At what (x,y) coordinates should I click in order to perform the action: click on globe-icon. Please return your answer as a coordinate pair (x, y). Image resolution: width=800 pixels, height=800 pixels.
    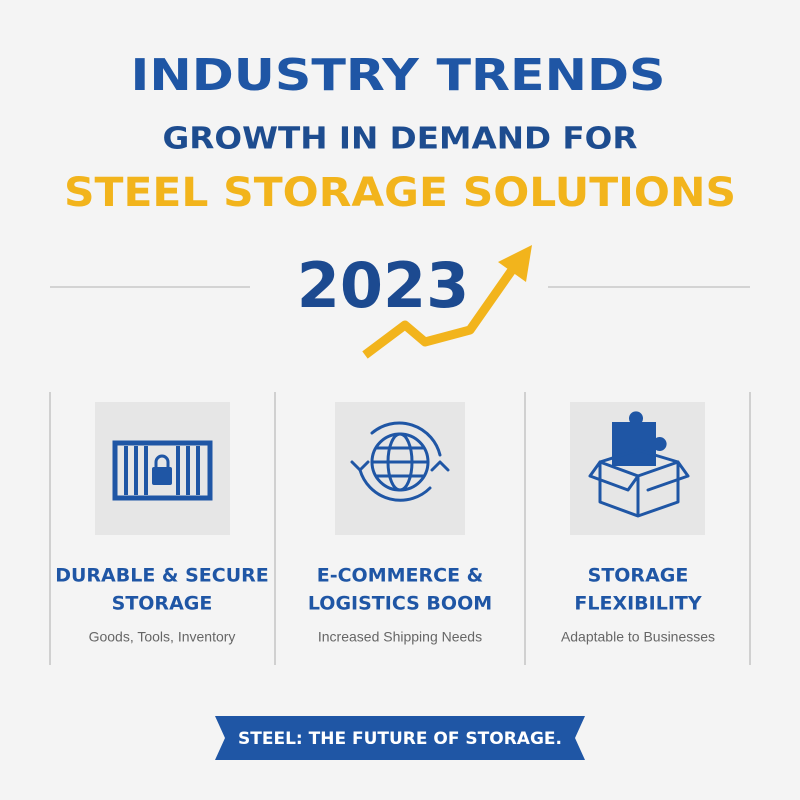
    Looking at the image, I should click on (400, 461).